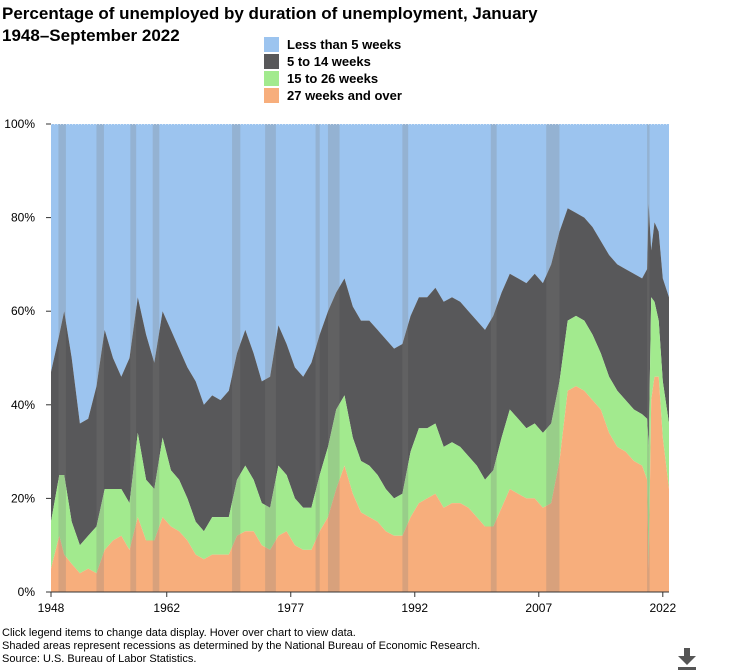  Describe the element at coordinates (538, 608) in the screenshot. I see `x-tick-label: 2007` at that location.